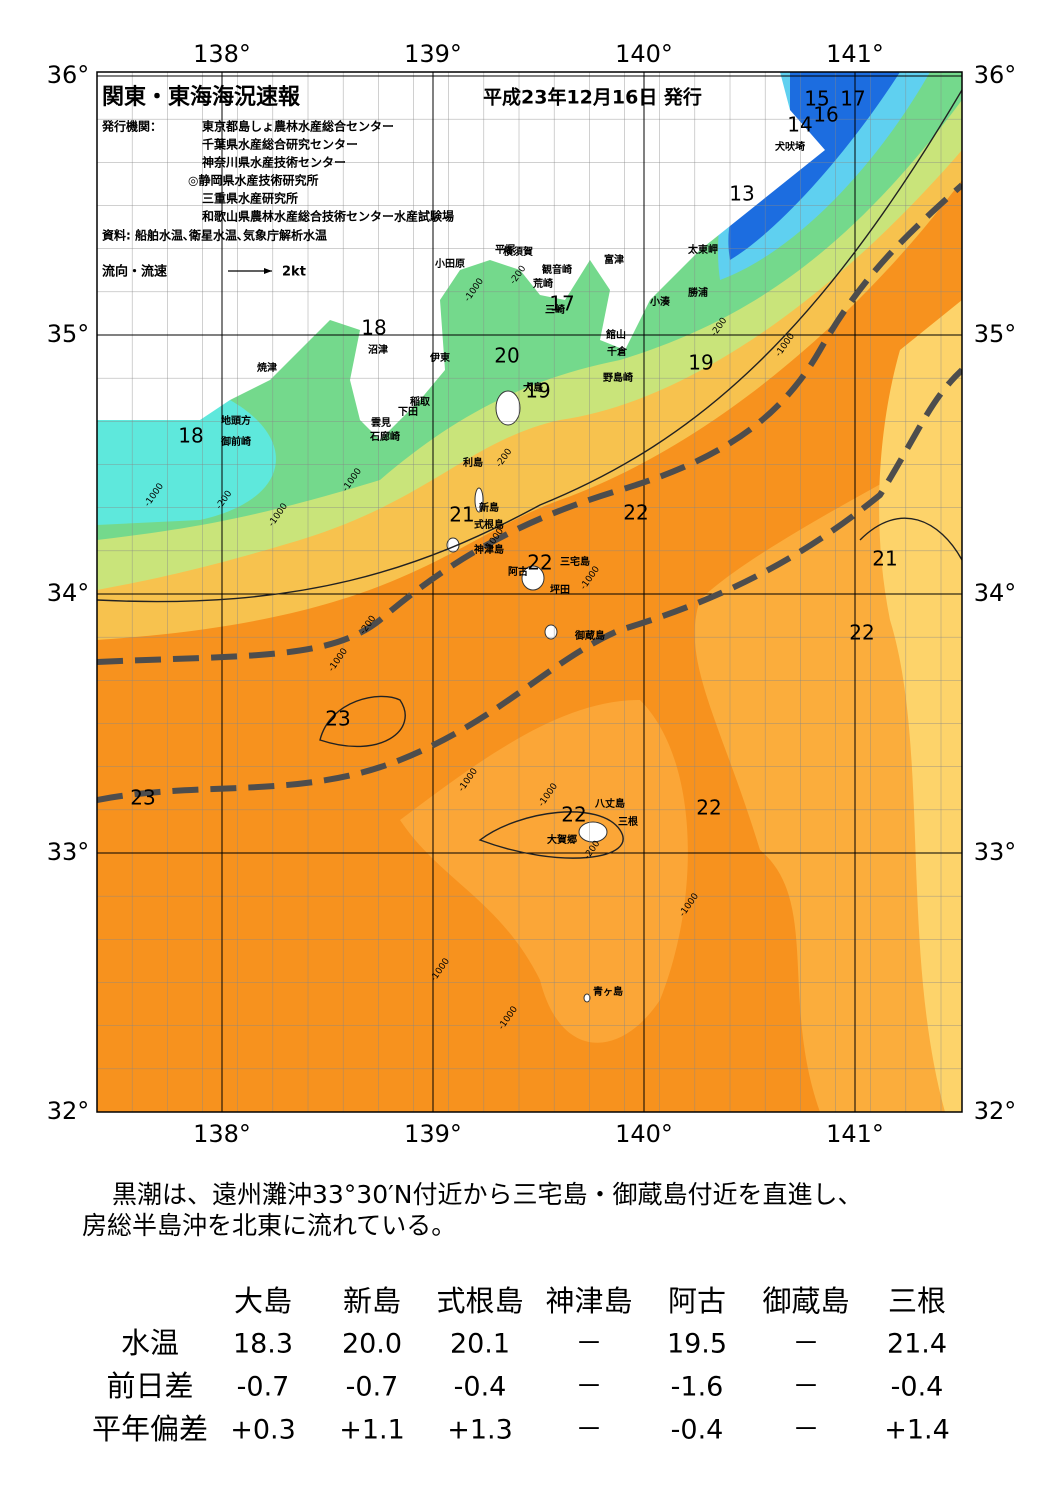  Describe the element at coordinates (461, 515) in the screenshot. I see `temperature-label: 21` at that location.